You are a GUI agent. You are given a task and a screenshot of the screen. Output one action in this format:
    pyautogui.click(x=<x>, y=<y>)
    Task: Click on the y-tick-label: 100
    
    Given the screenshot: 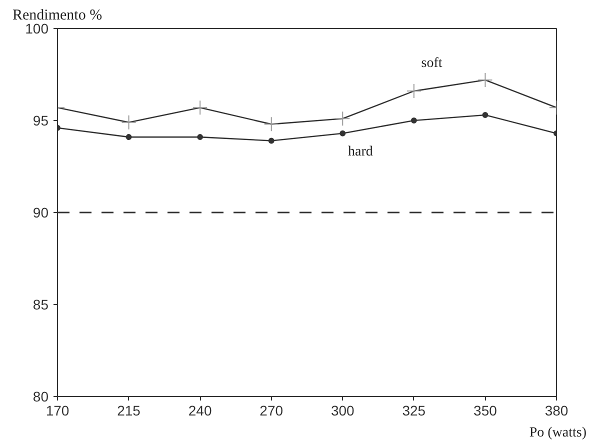 What is the action you would take?
    pyautogui.click(x=37, y=28)
    